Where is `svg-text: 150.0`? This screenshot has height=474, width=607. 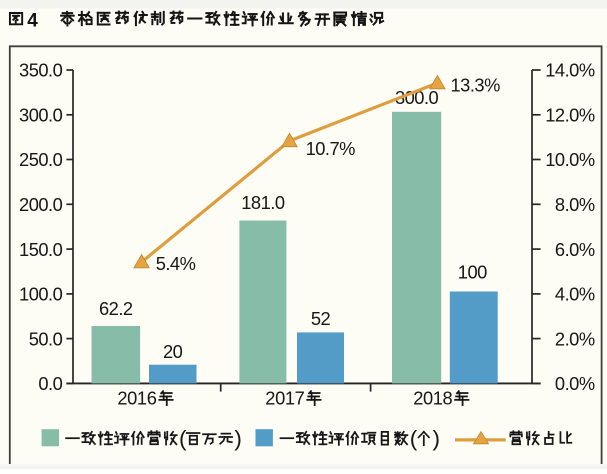
svg-text: 150.0 is located at coordinates (41, 249).